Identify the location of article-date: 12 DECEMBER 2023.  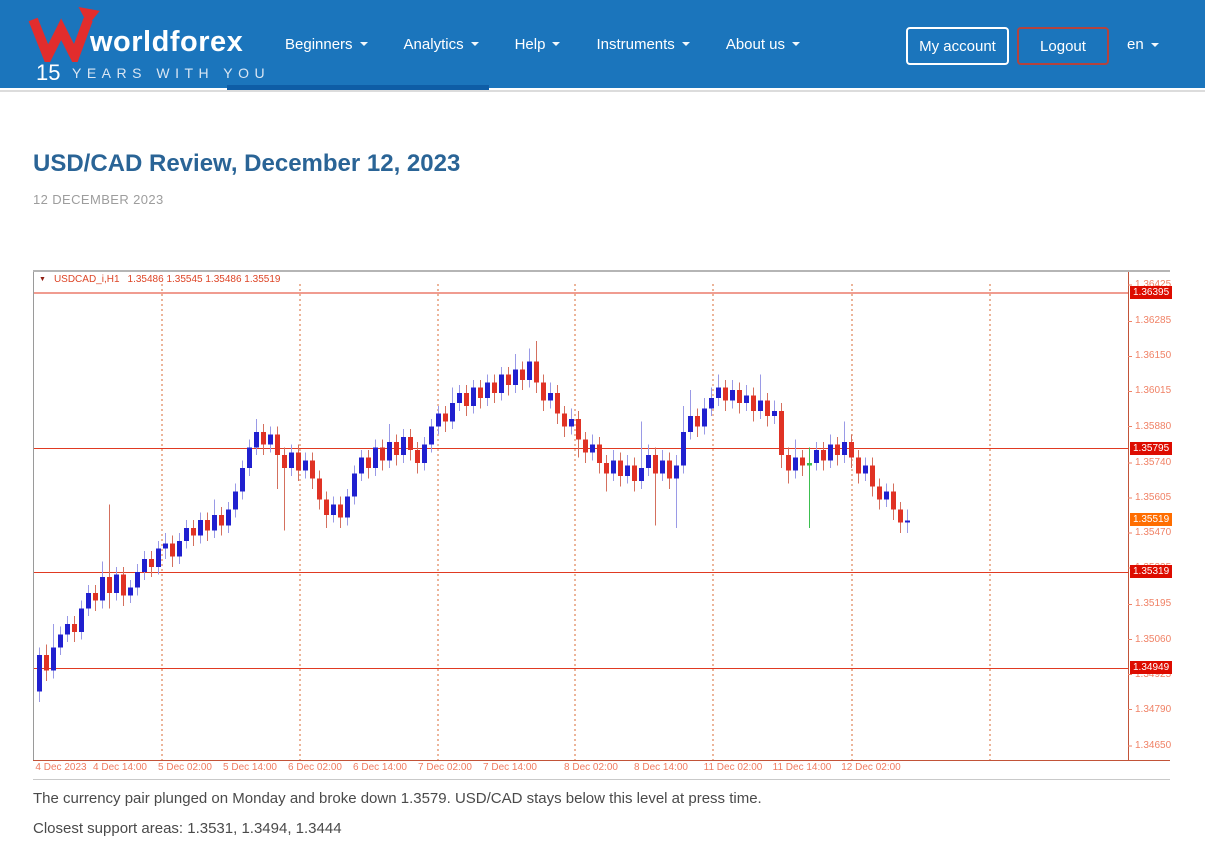
(98, 199).